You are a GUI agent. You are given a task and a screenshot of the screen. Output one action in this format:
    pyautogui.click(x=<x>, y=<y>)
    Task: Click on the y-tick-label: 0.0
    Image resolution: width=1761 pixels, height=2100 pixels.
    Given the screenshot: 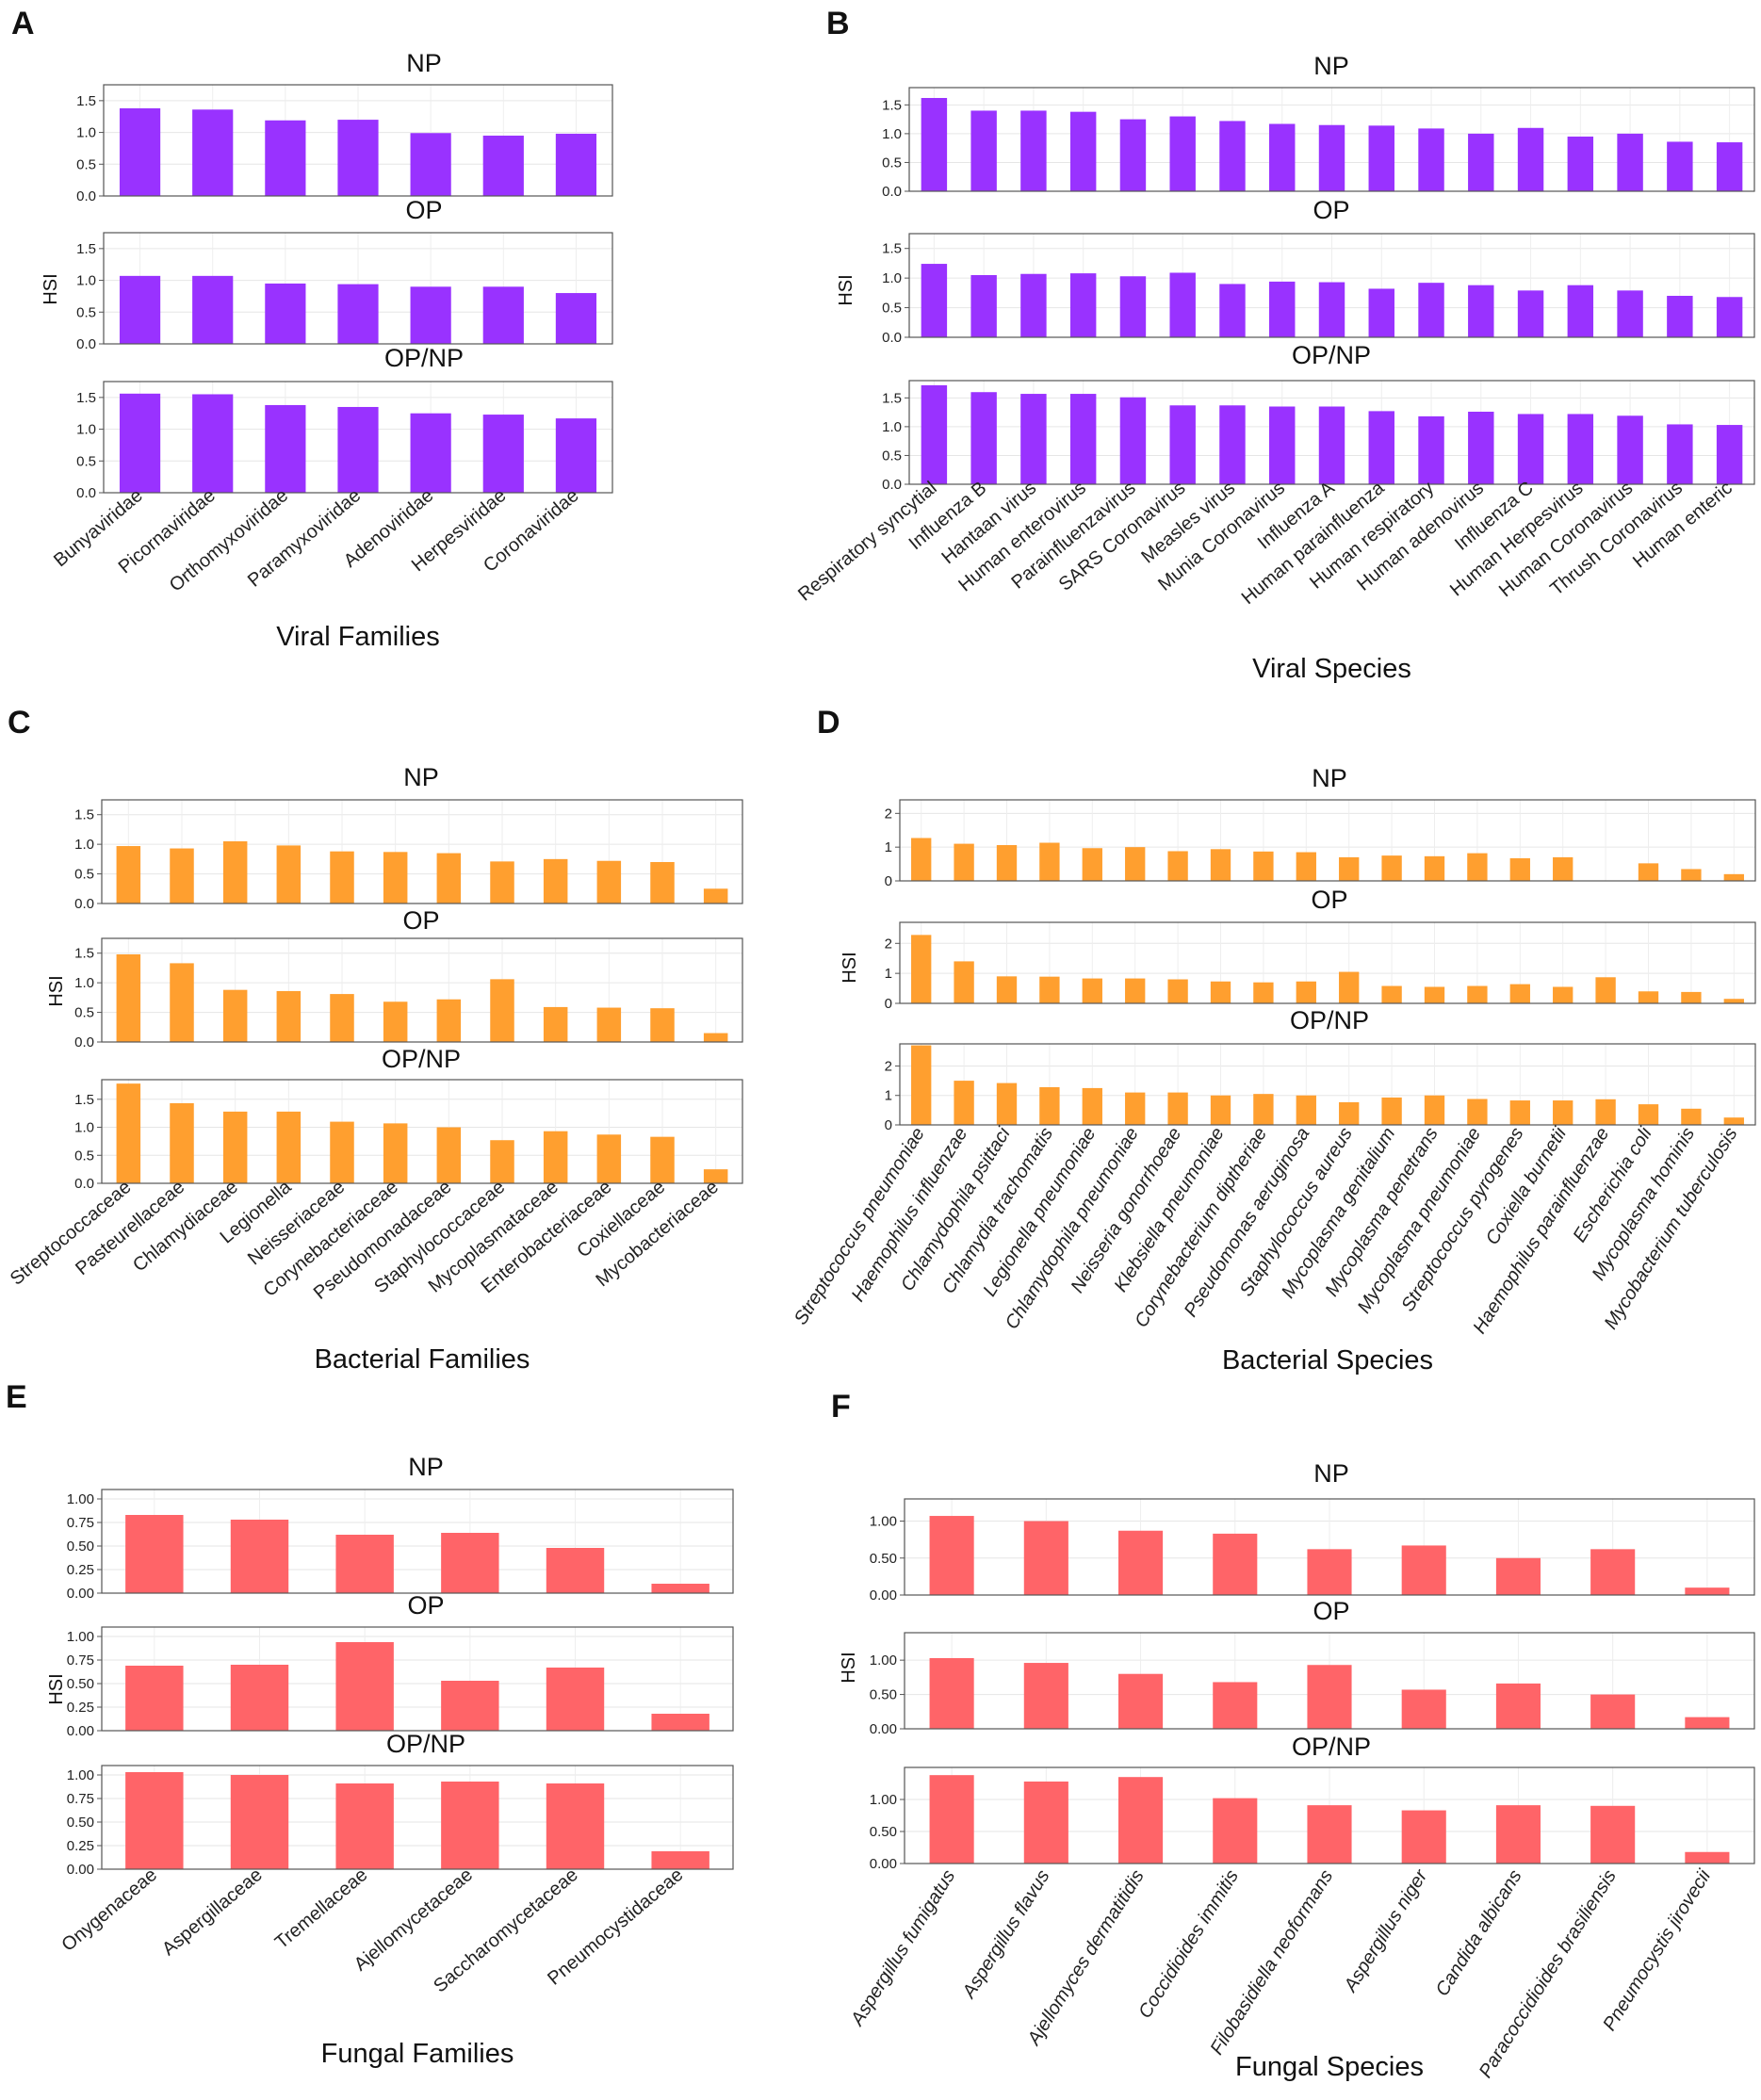 What is the action you would take?
    pyautogui.click(x=86, y=493)
    